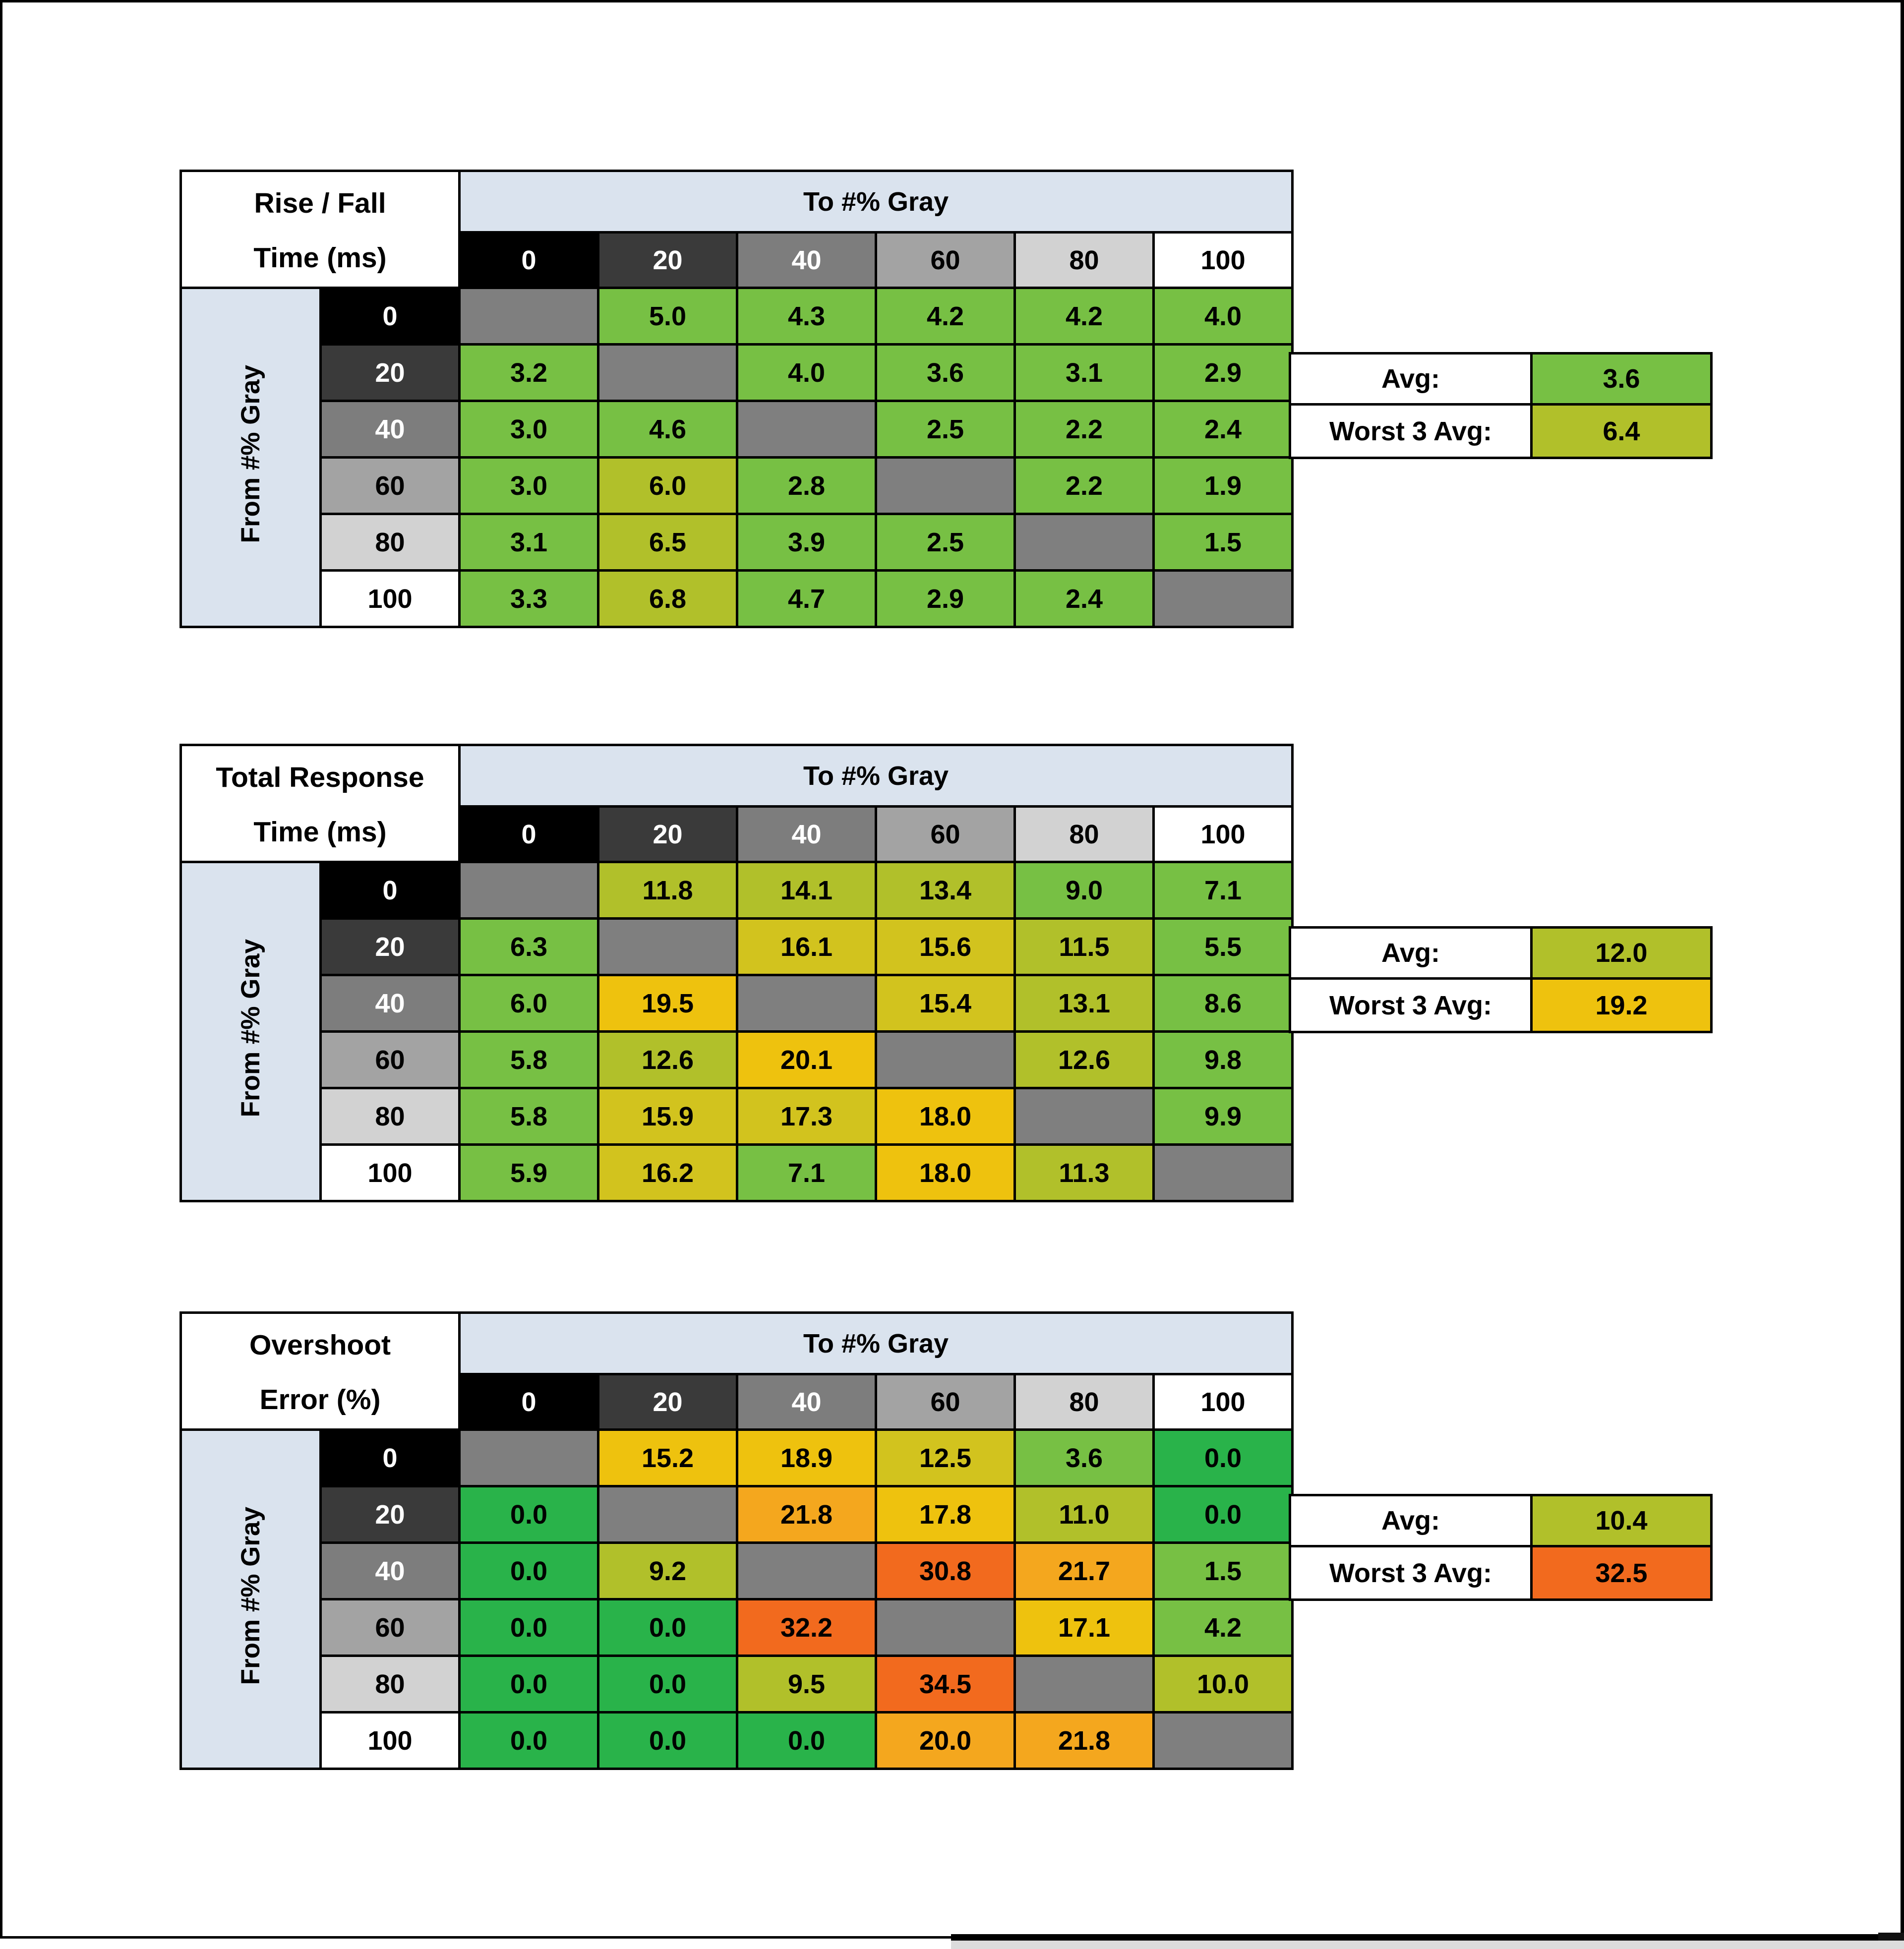 The image size is (1904, 1949). Describe the element at coordinates (945, 260) in the screenshot. I see `col-header-60: 60` at that location.